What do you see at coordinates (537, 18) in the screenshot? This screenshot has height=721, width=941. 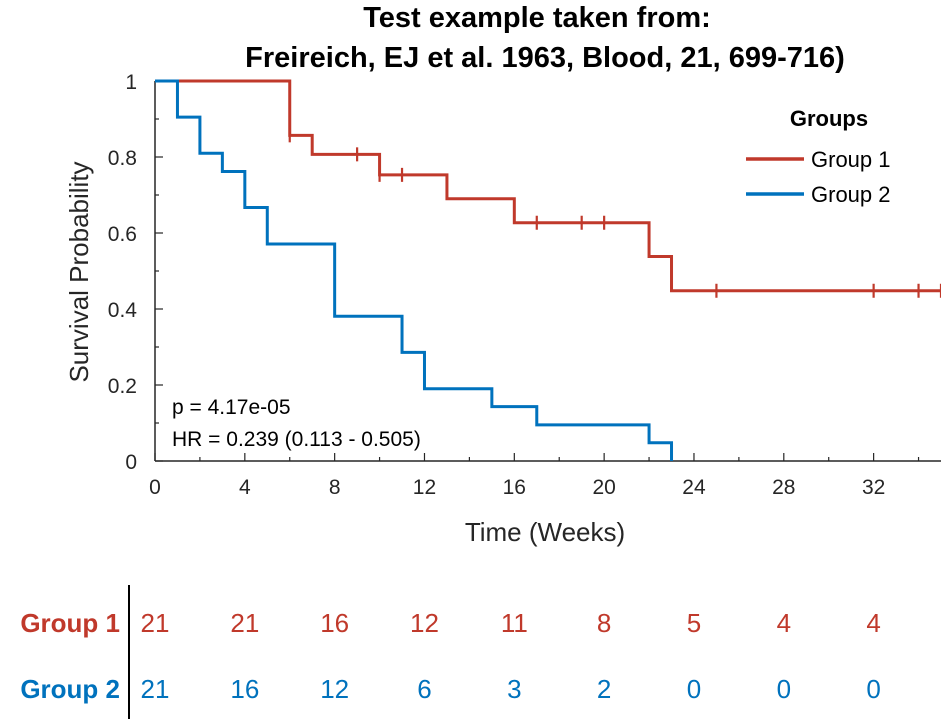 I see `chart-title-line1: Test example taken from:` at bounding box center [537, 18].